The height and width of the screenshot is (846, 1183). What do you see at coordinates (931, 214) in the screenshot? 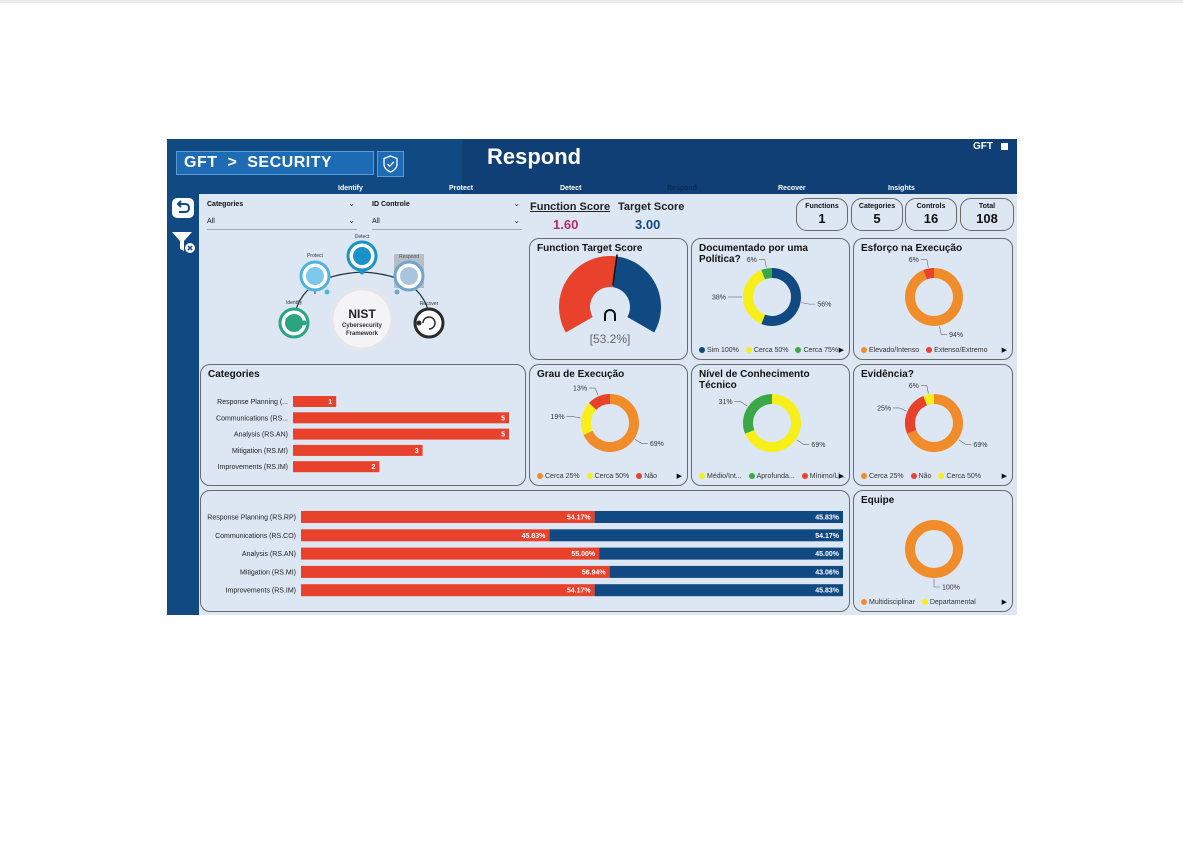
I see `kpi-controls: Controls 16` at bounding box center [931, 214].